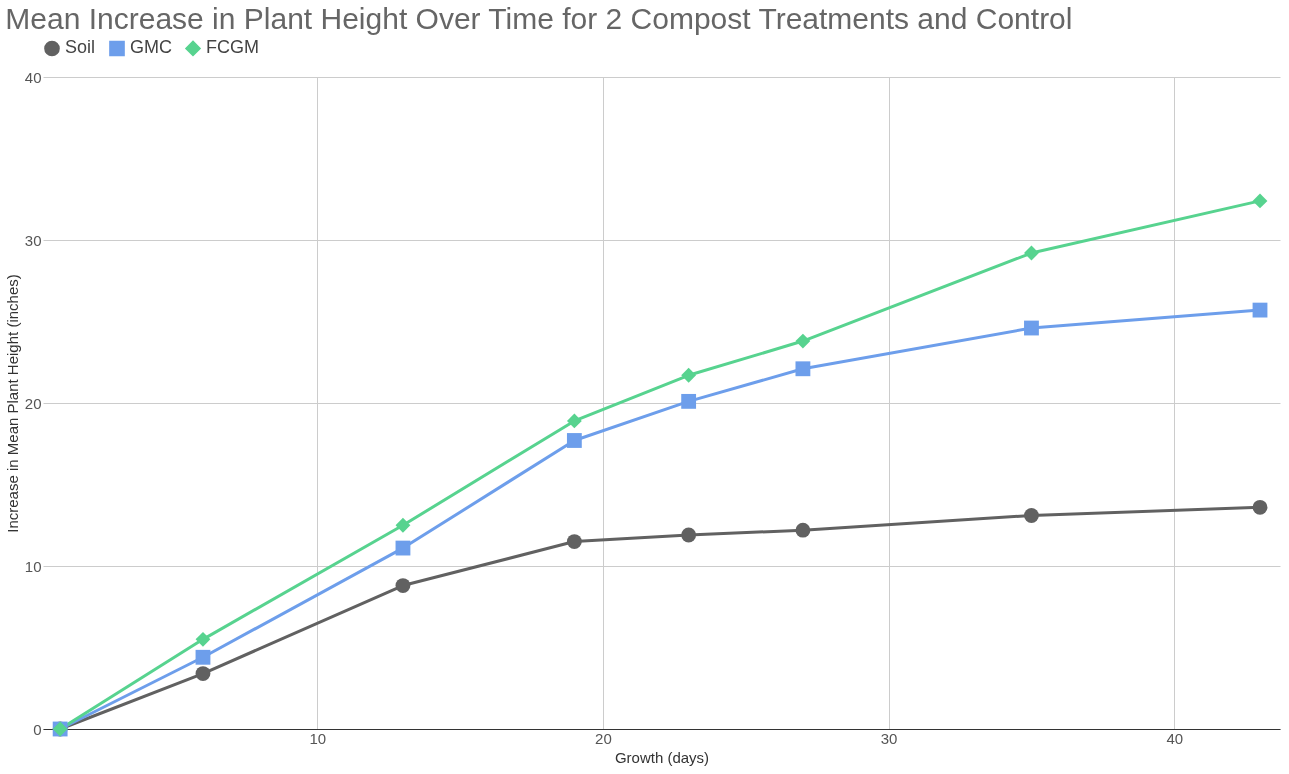 This screenshot has height=774, width=1289. Describe the element at coordinates (539, 18) in the screenshot. I see `chart-title: Mean Increase in Plant Height Over Time for 2 Compost Treatments and Control` at that location.